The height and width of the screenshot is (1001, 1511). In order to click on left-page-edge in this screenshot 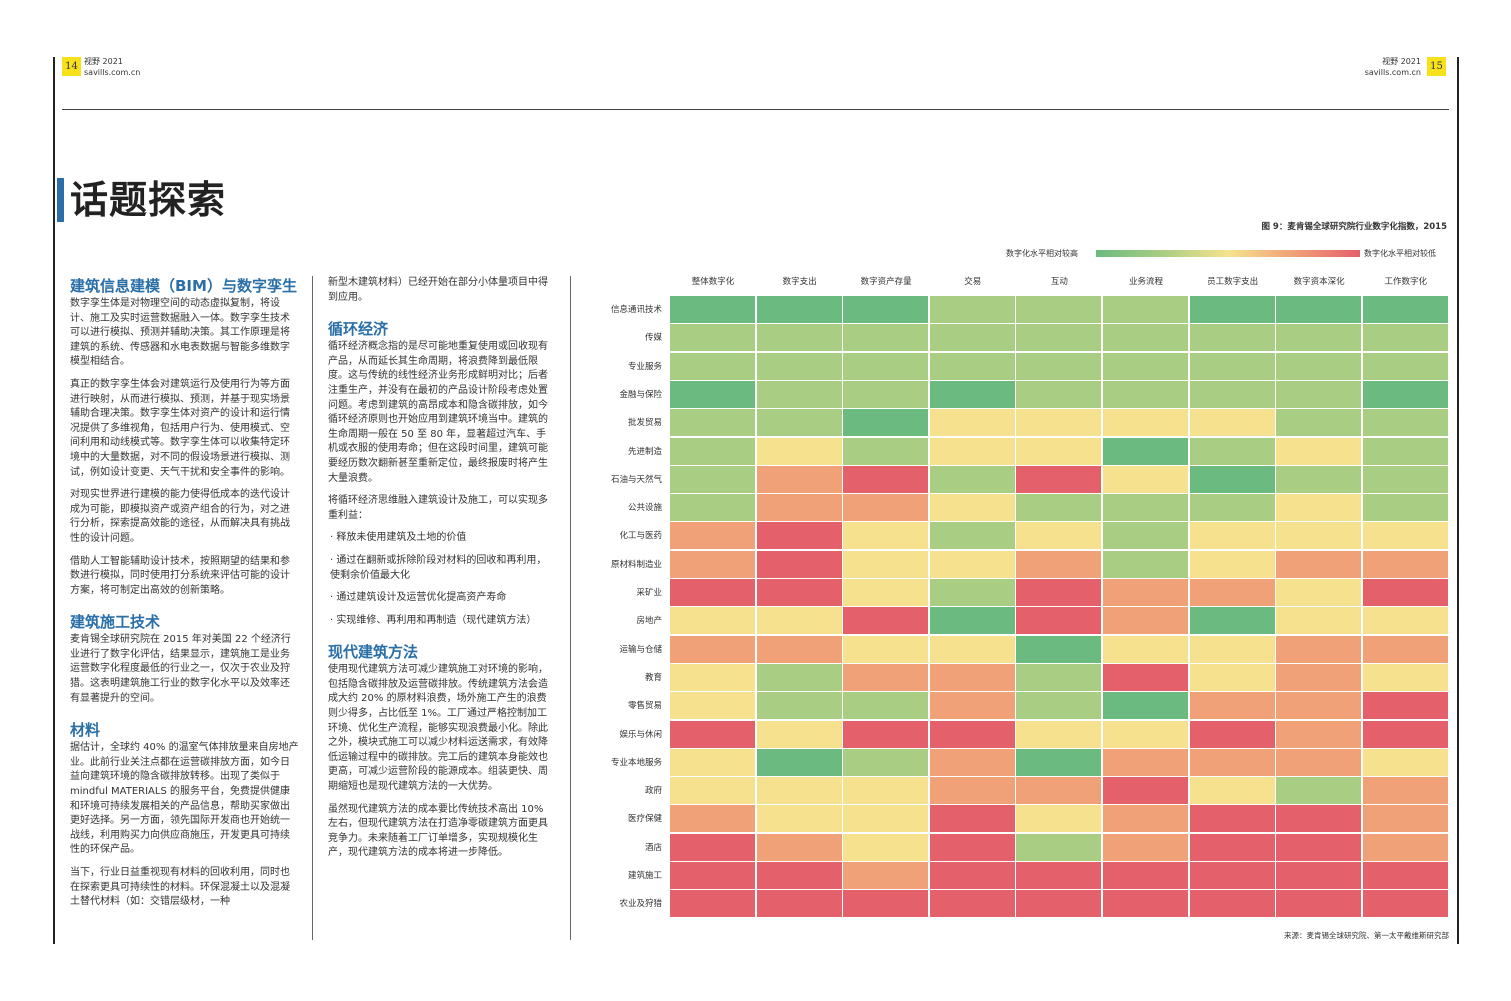, I will do `click(54, 500)`.